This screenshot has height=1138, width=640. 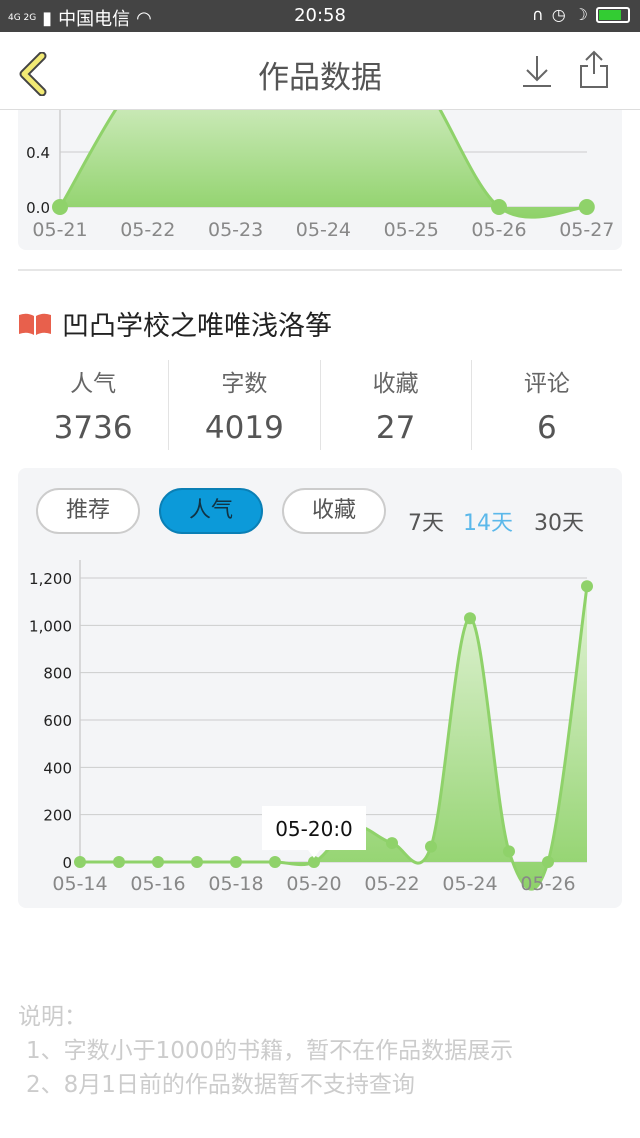 What do you see at coordinates (537, 14) in the screenshot?
I see `headset-icon: ∩` at bounding box center [537, 14].